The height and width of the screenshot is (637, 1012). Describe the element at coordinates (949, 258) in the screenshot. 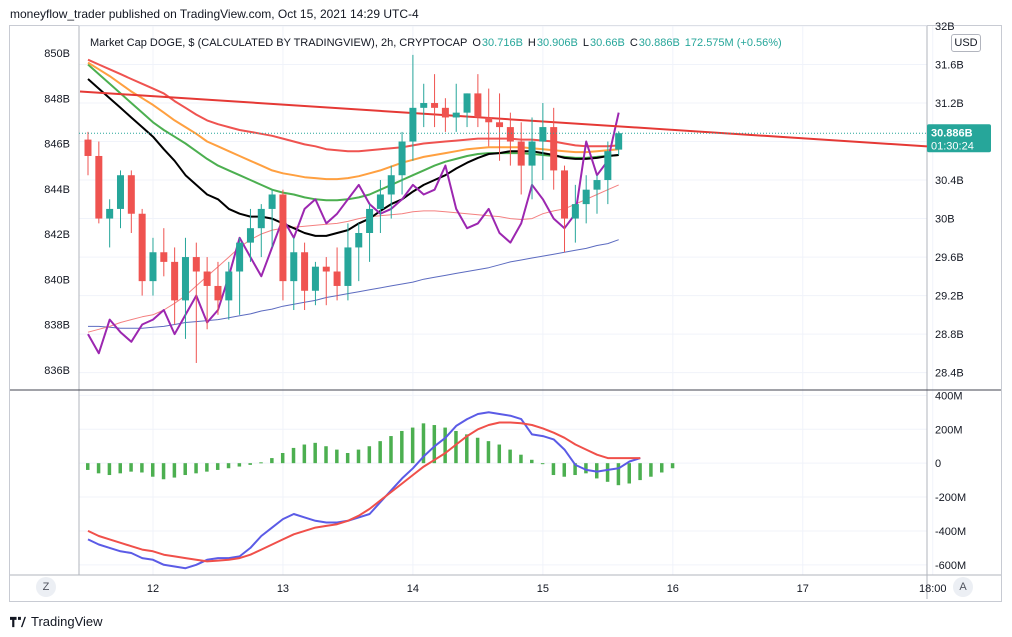

I see `right-axis-tick: 29.6B` at that location.